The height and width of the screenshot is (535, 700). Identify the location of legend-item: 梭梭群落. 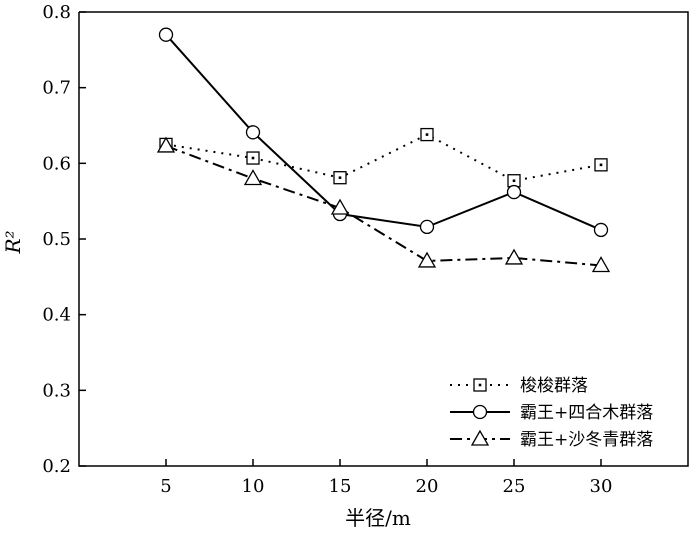
(519, 386).